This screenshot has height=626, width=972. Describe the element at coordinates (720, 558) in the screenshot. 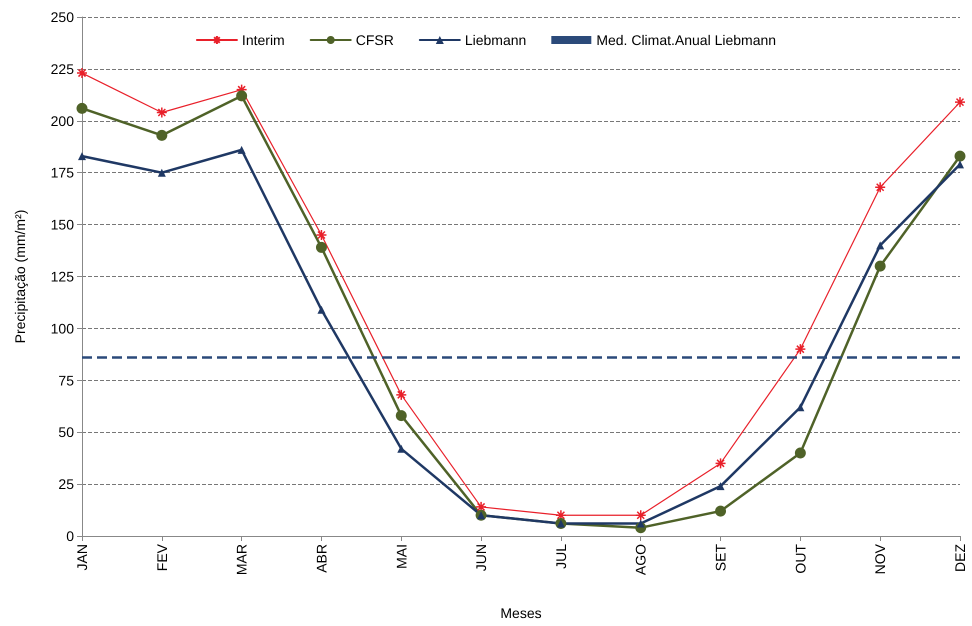

I see `x-tick-label: SET` at that location.